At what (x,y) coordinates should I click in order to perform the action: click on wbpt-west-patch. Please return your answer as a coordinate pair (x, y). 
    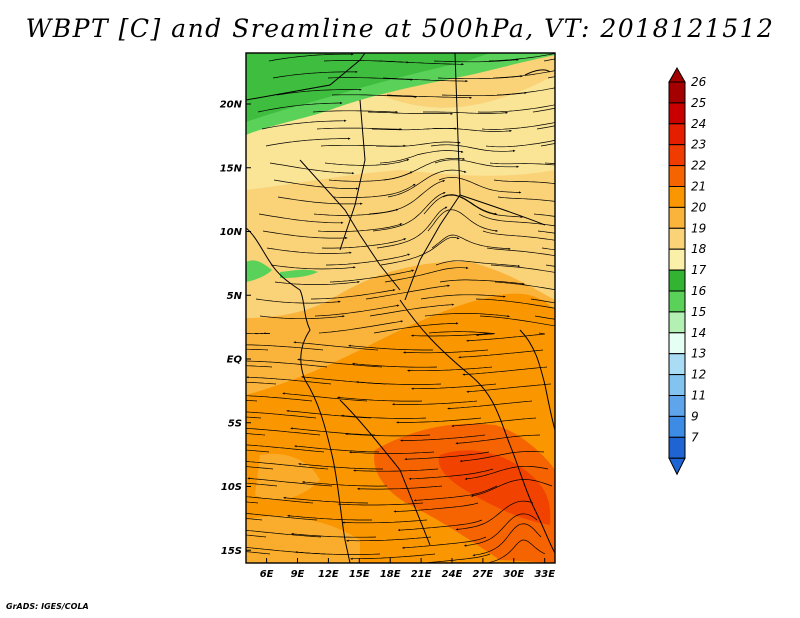
    Looking at the image, I should click on (259, 271).